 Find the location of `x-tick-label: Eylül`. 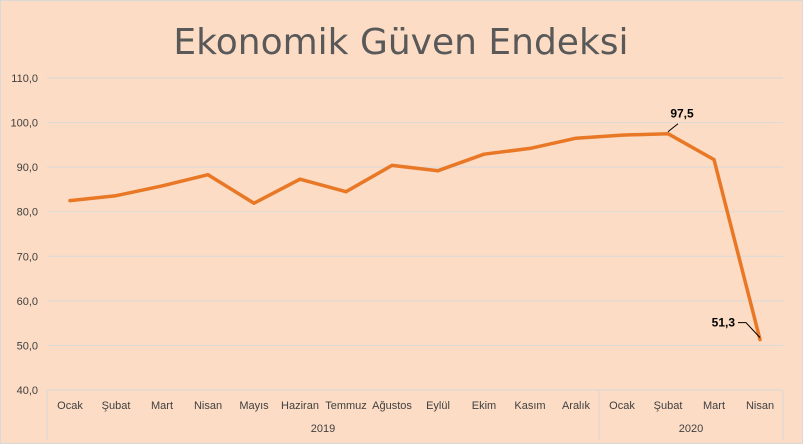

x-tick-label: Eylül is located at coordinates (438, 406).